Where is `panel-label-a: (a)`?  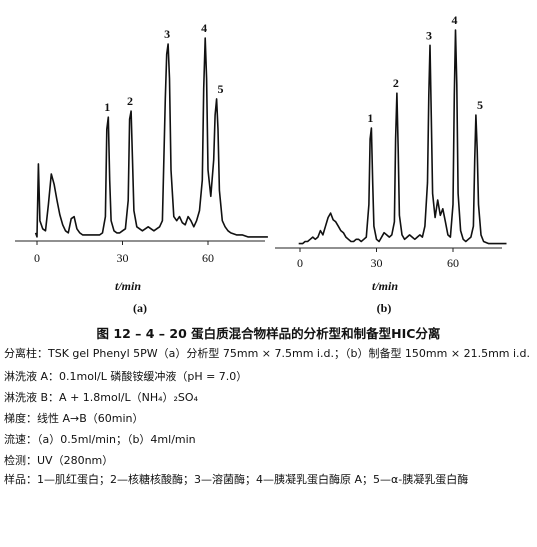
panel-label-a: (a) is located at coordinates (140, 308).